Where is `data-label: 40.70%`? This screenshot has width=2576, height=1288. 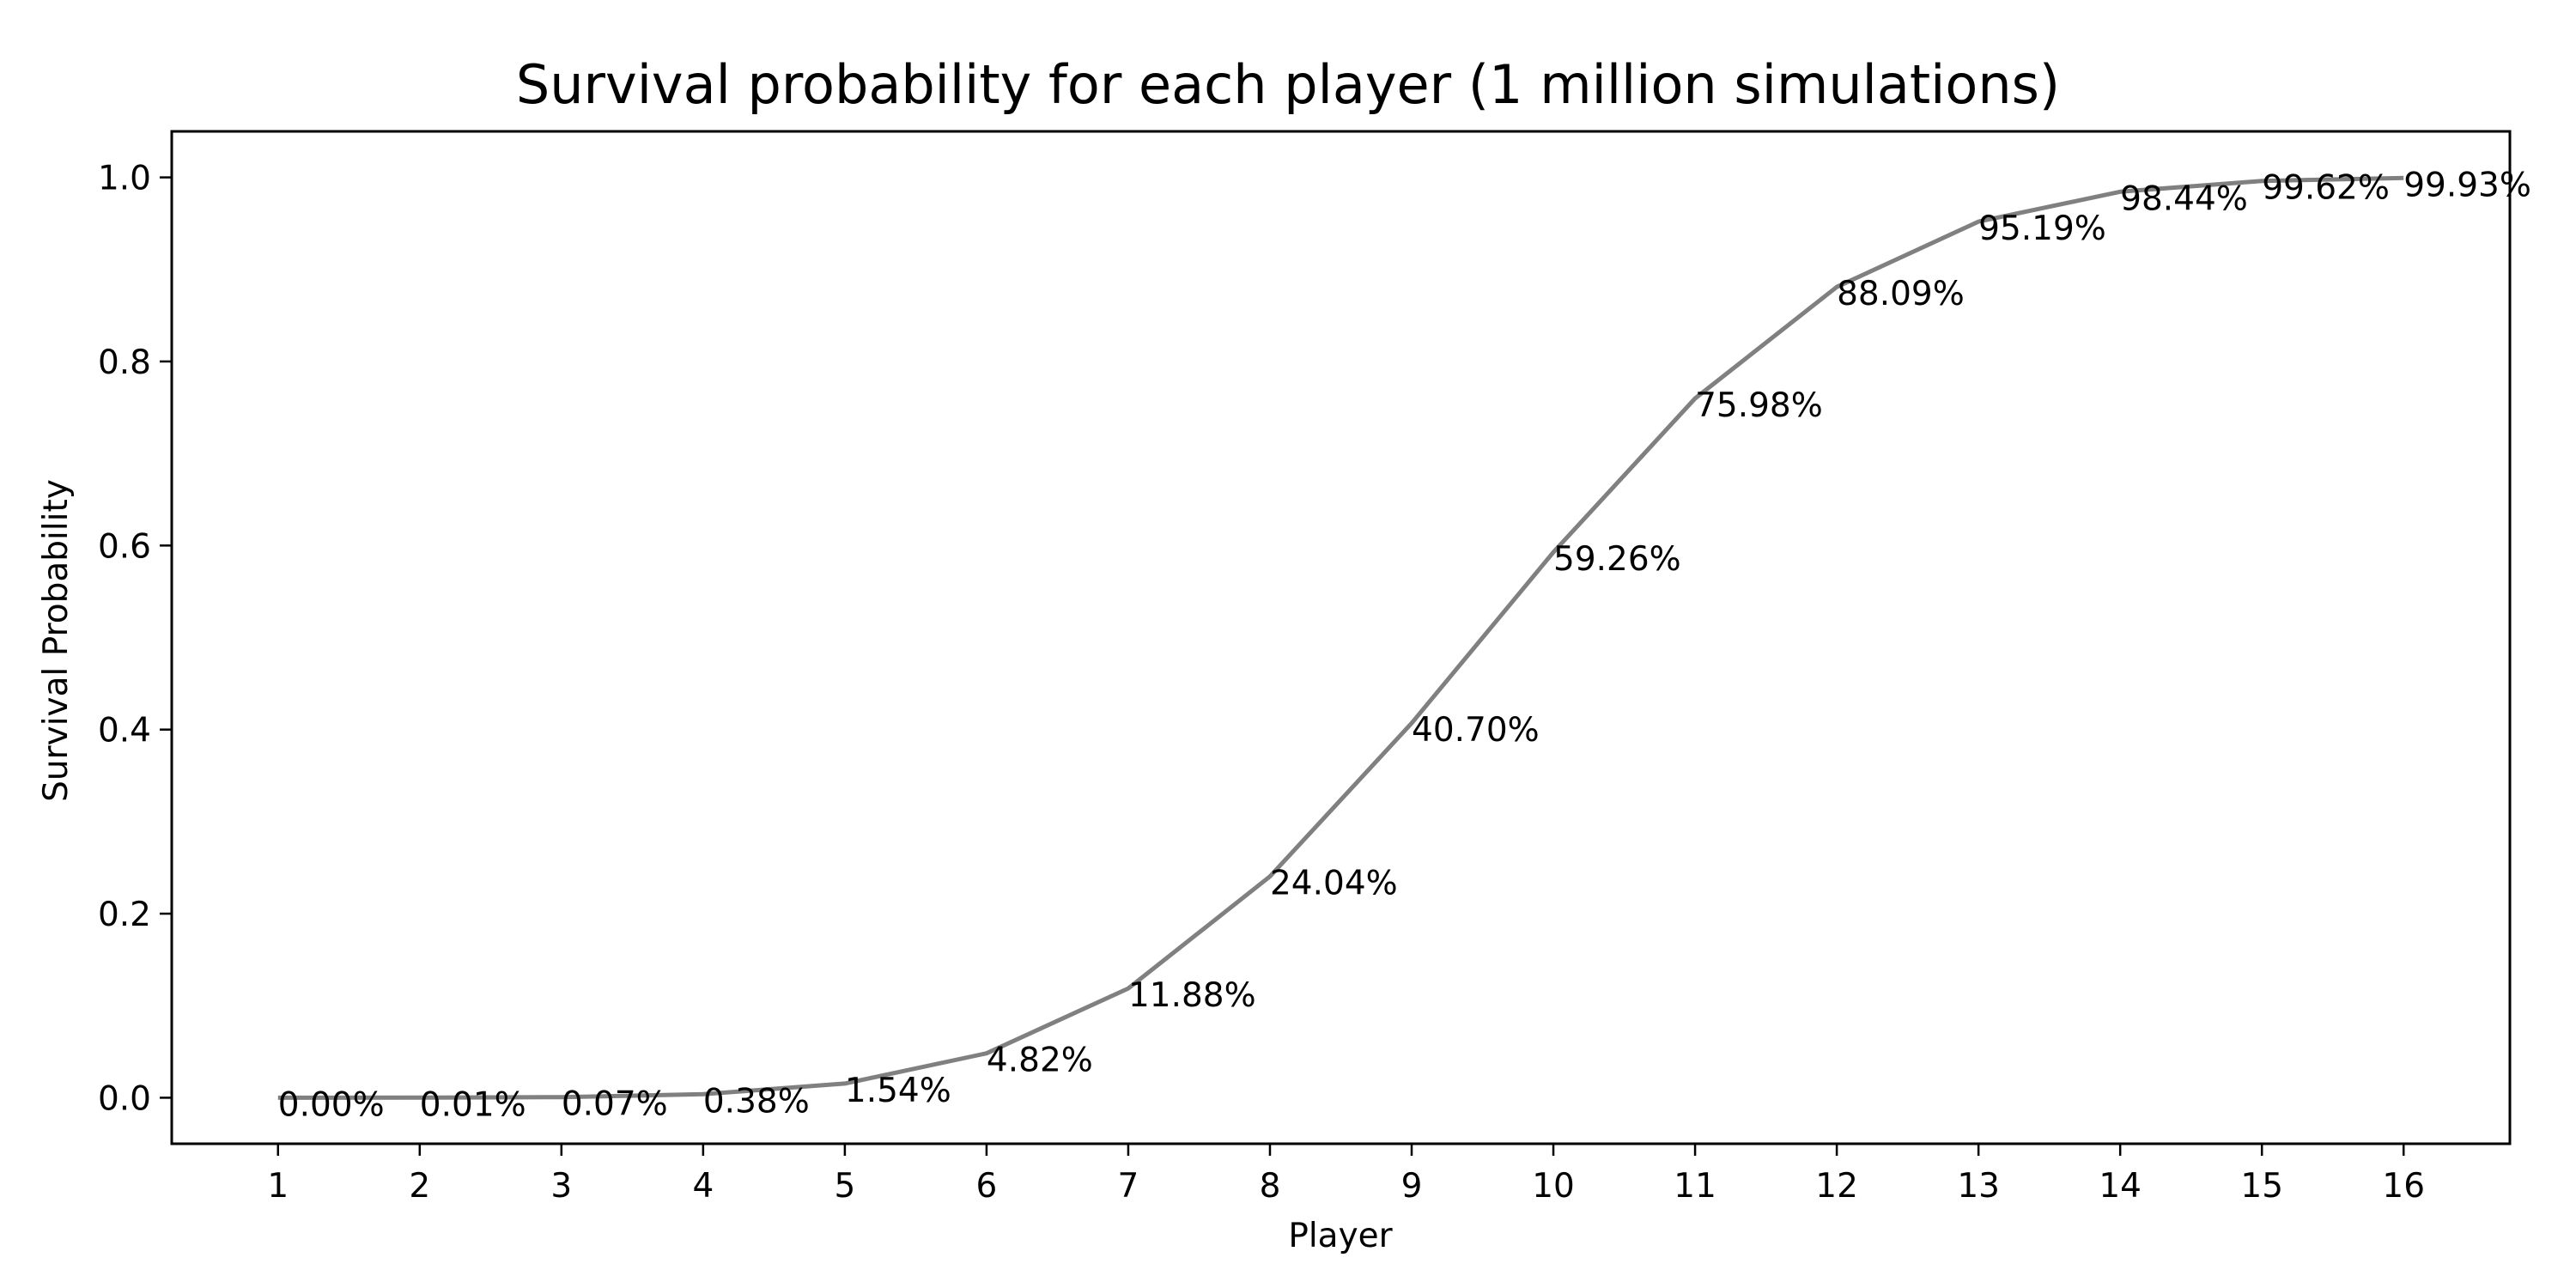 data-label: 40.70% is located at coordinates (1476, 730).